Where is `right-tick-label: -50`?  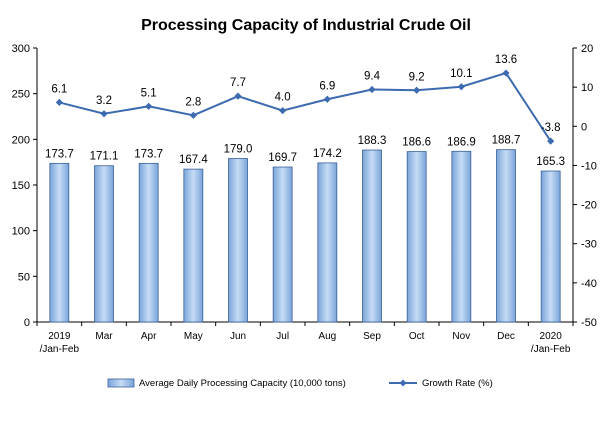 right-tick-label: -50 is located at coordinates (589, 323).